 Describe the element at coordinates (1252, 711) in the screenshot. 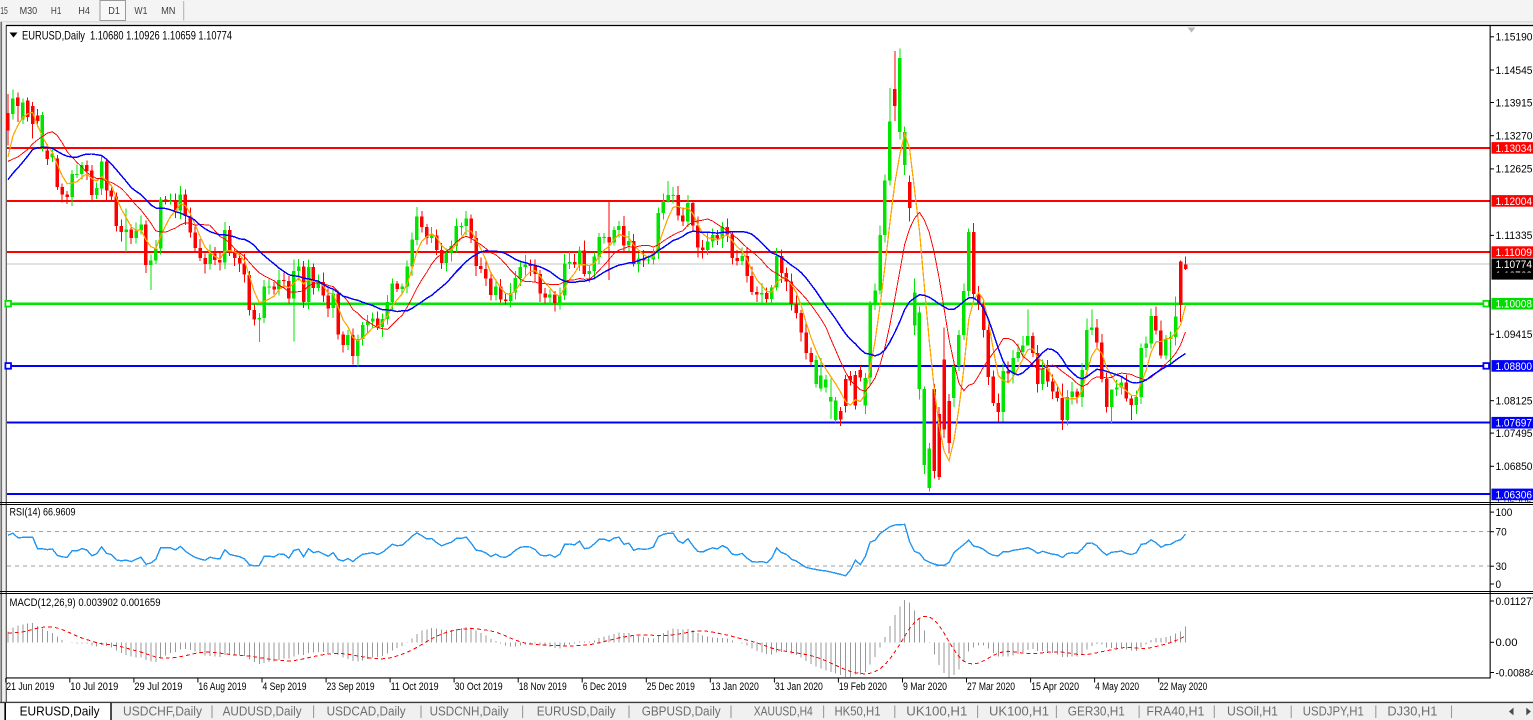

I see `svg-text: USOil,H1` at that location.